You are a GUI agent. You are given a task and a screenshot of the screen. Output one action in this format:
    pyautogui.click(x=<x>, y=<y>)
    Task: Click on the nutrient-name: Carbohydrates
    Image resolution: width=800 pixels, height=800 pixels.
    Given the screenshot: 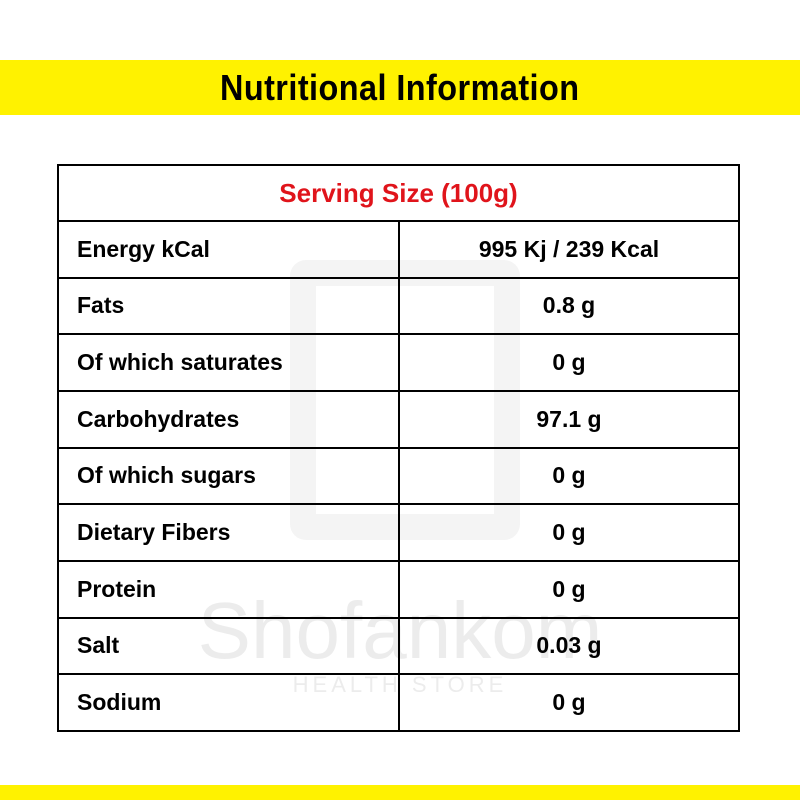 What is the action you would take?
    pyautogui.click(x=228, y=419)
    